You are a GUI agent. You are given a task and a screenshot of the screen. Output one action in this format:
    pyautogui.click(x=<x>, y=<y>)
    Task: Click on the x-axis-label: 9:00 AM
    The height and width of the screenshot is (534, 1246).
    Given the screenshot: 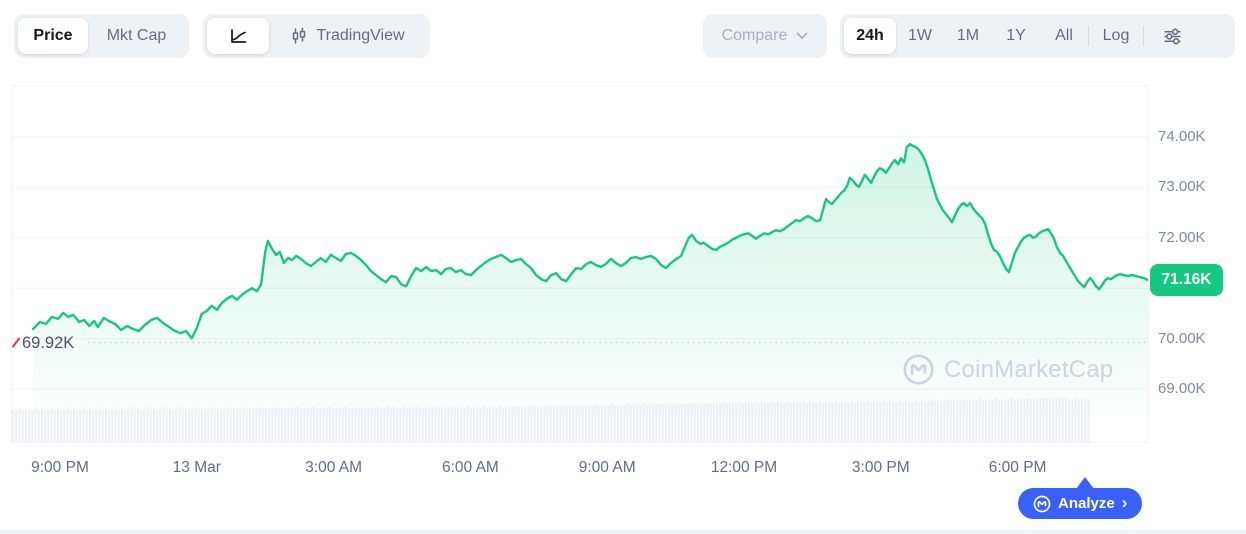 What is the action you would take?
    pyautogui.click(x=607, y=467)
    